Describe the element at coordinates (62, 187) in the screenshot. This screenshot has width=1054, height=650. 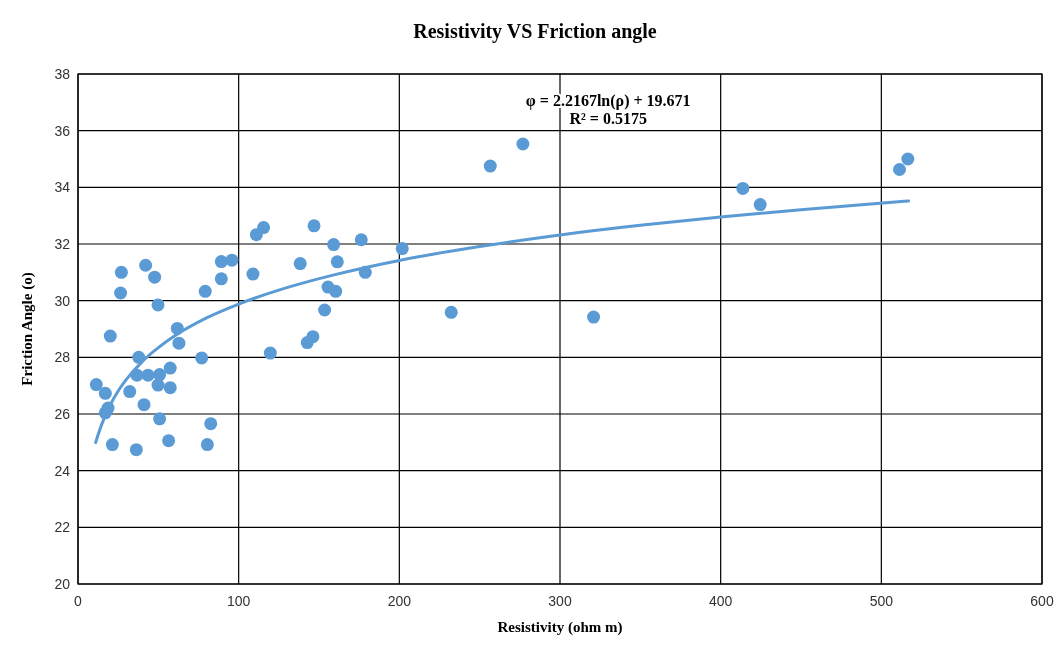
I see `y-tick-label: 34` at that location.